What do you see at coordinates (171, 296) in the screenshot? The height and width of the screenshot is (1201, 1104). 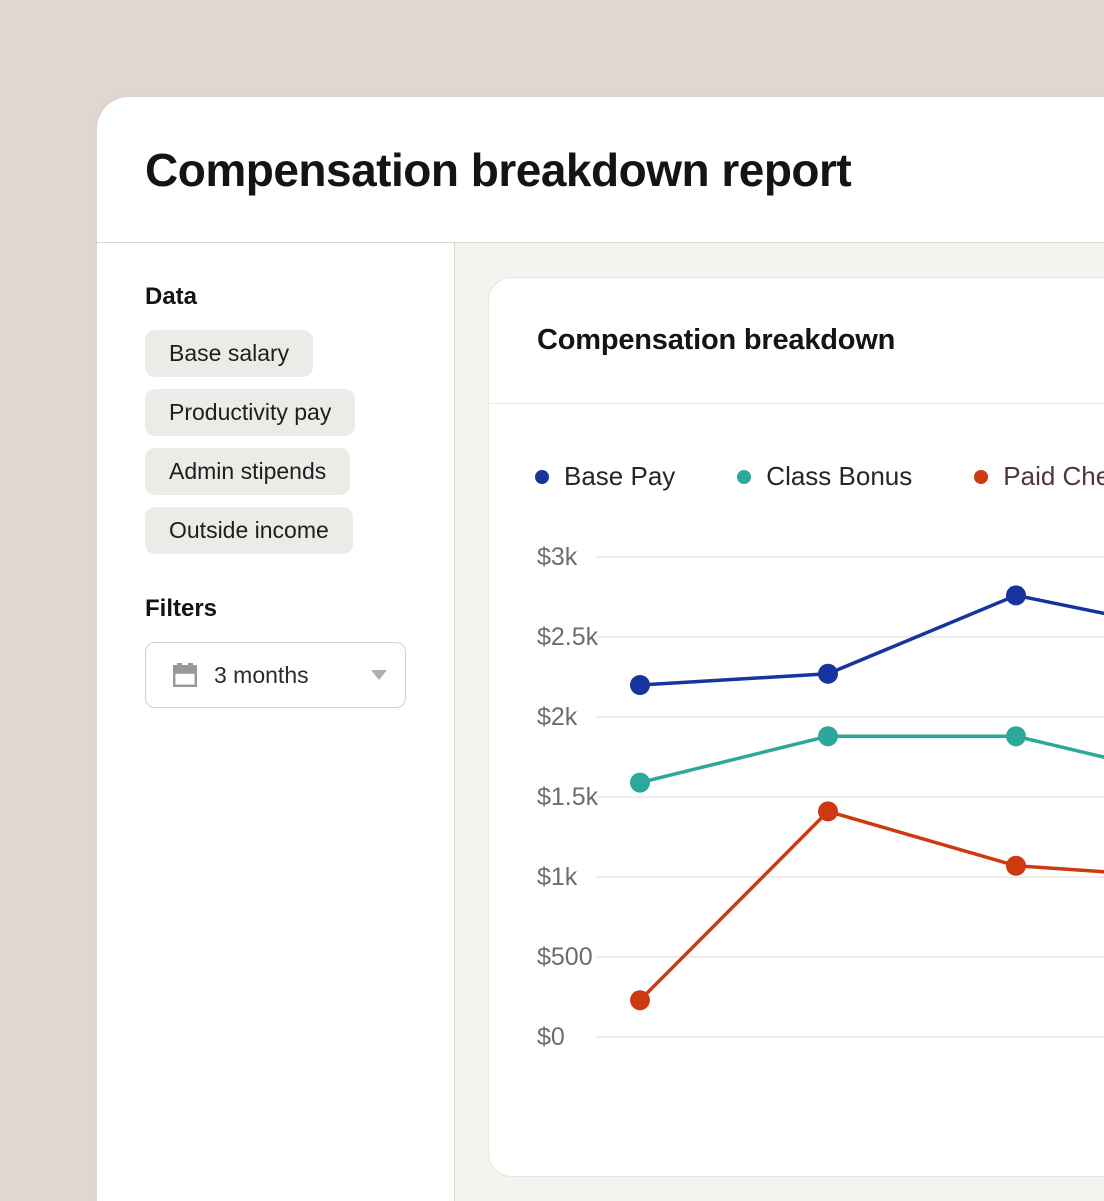 I see `data-section-heading: Data` at bounding box center [171, 296].